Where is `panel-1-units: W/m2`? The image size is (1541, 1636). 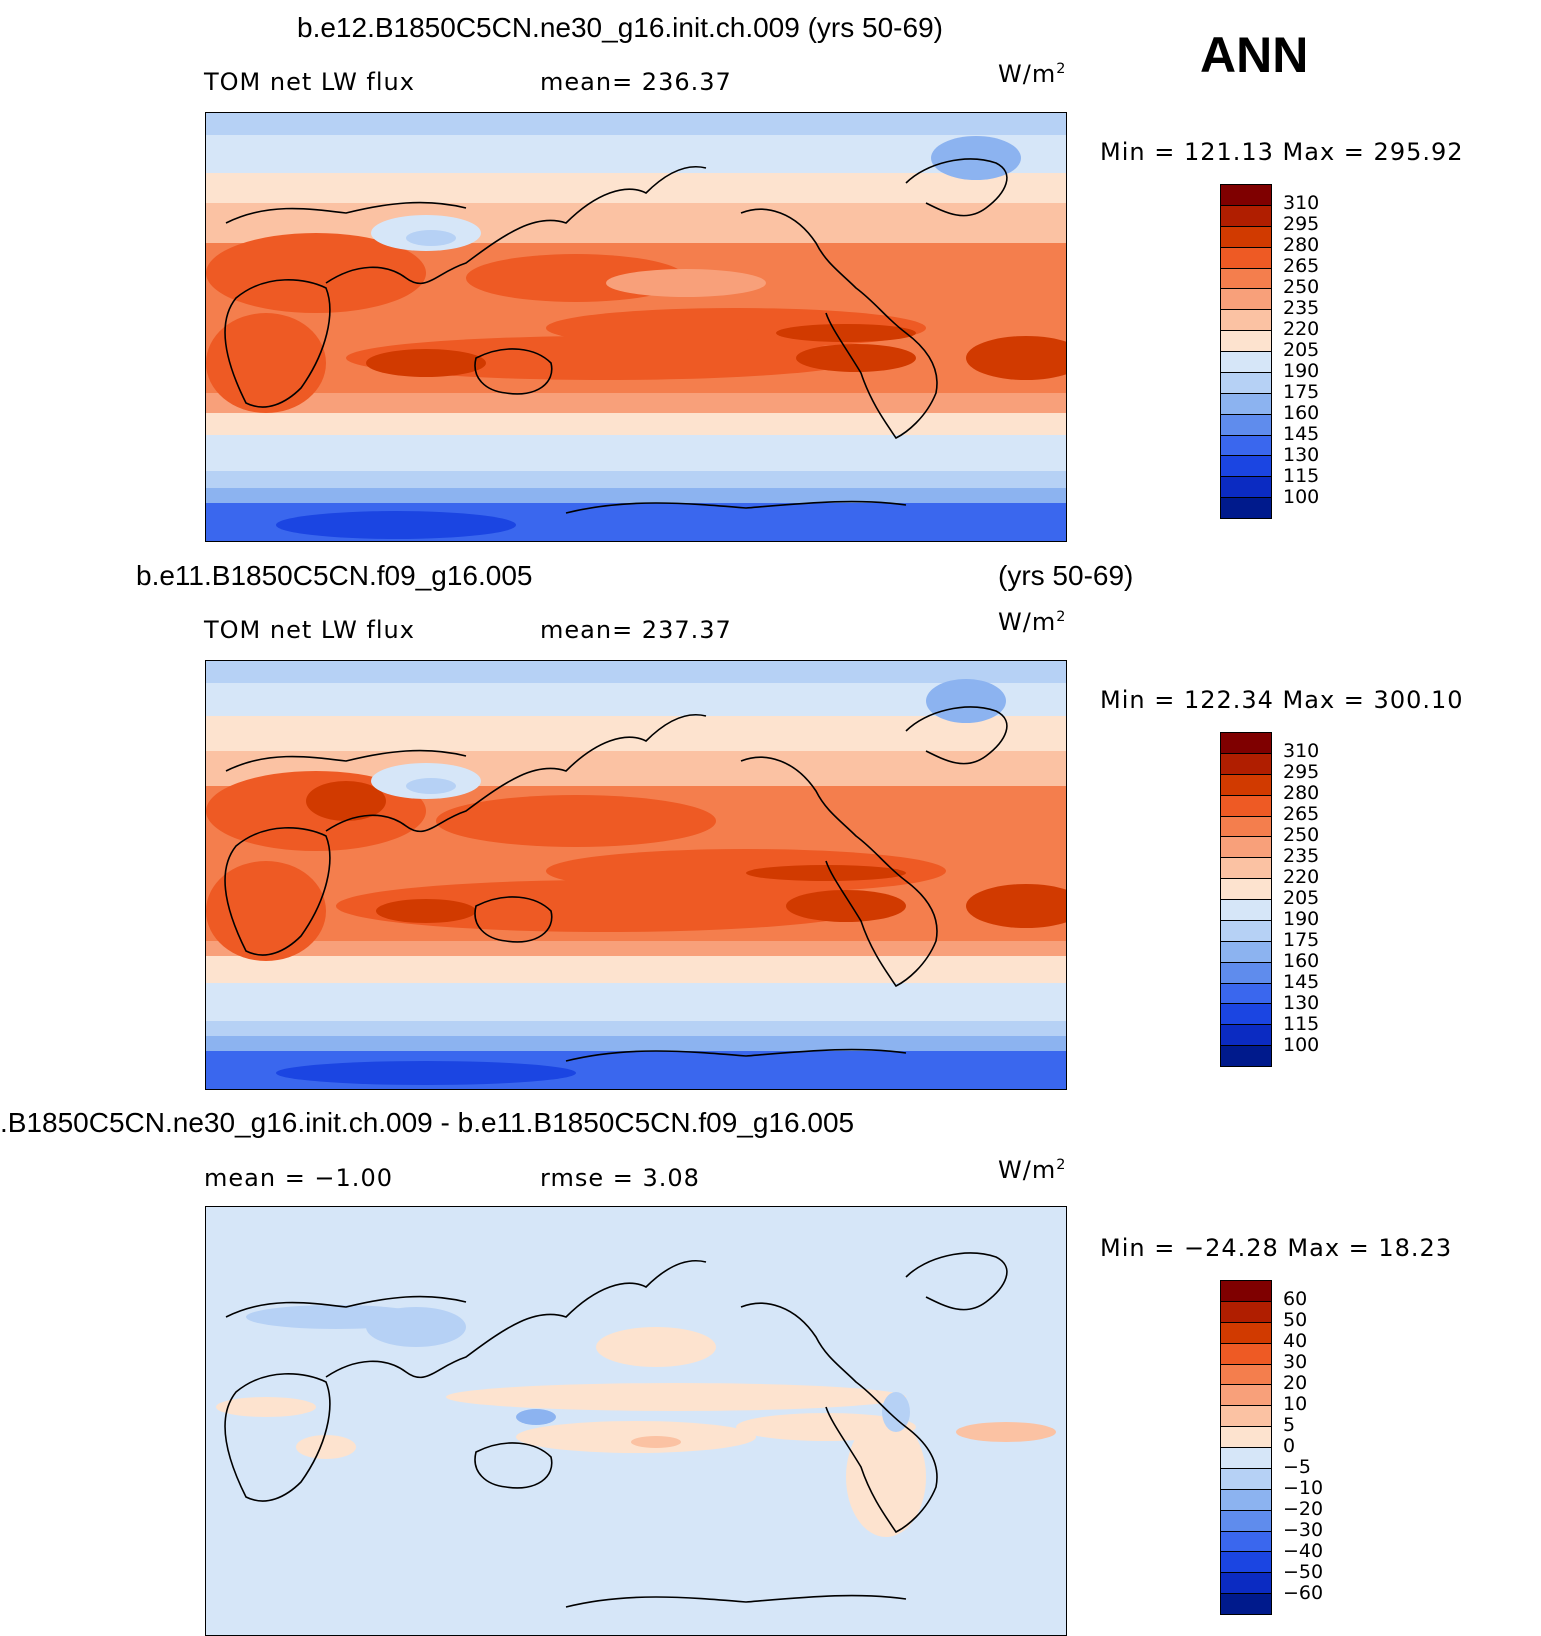 panel-1-units: W/m2 is located at coordinates (1032, 74).